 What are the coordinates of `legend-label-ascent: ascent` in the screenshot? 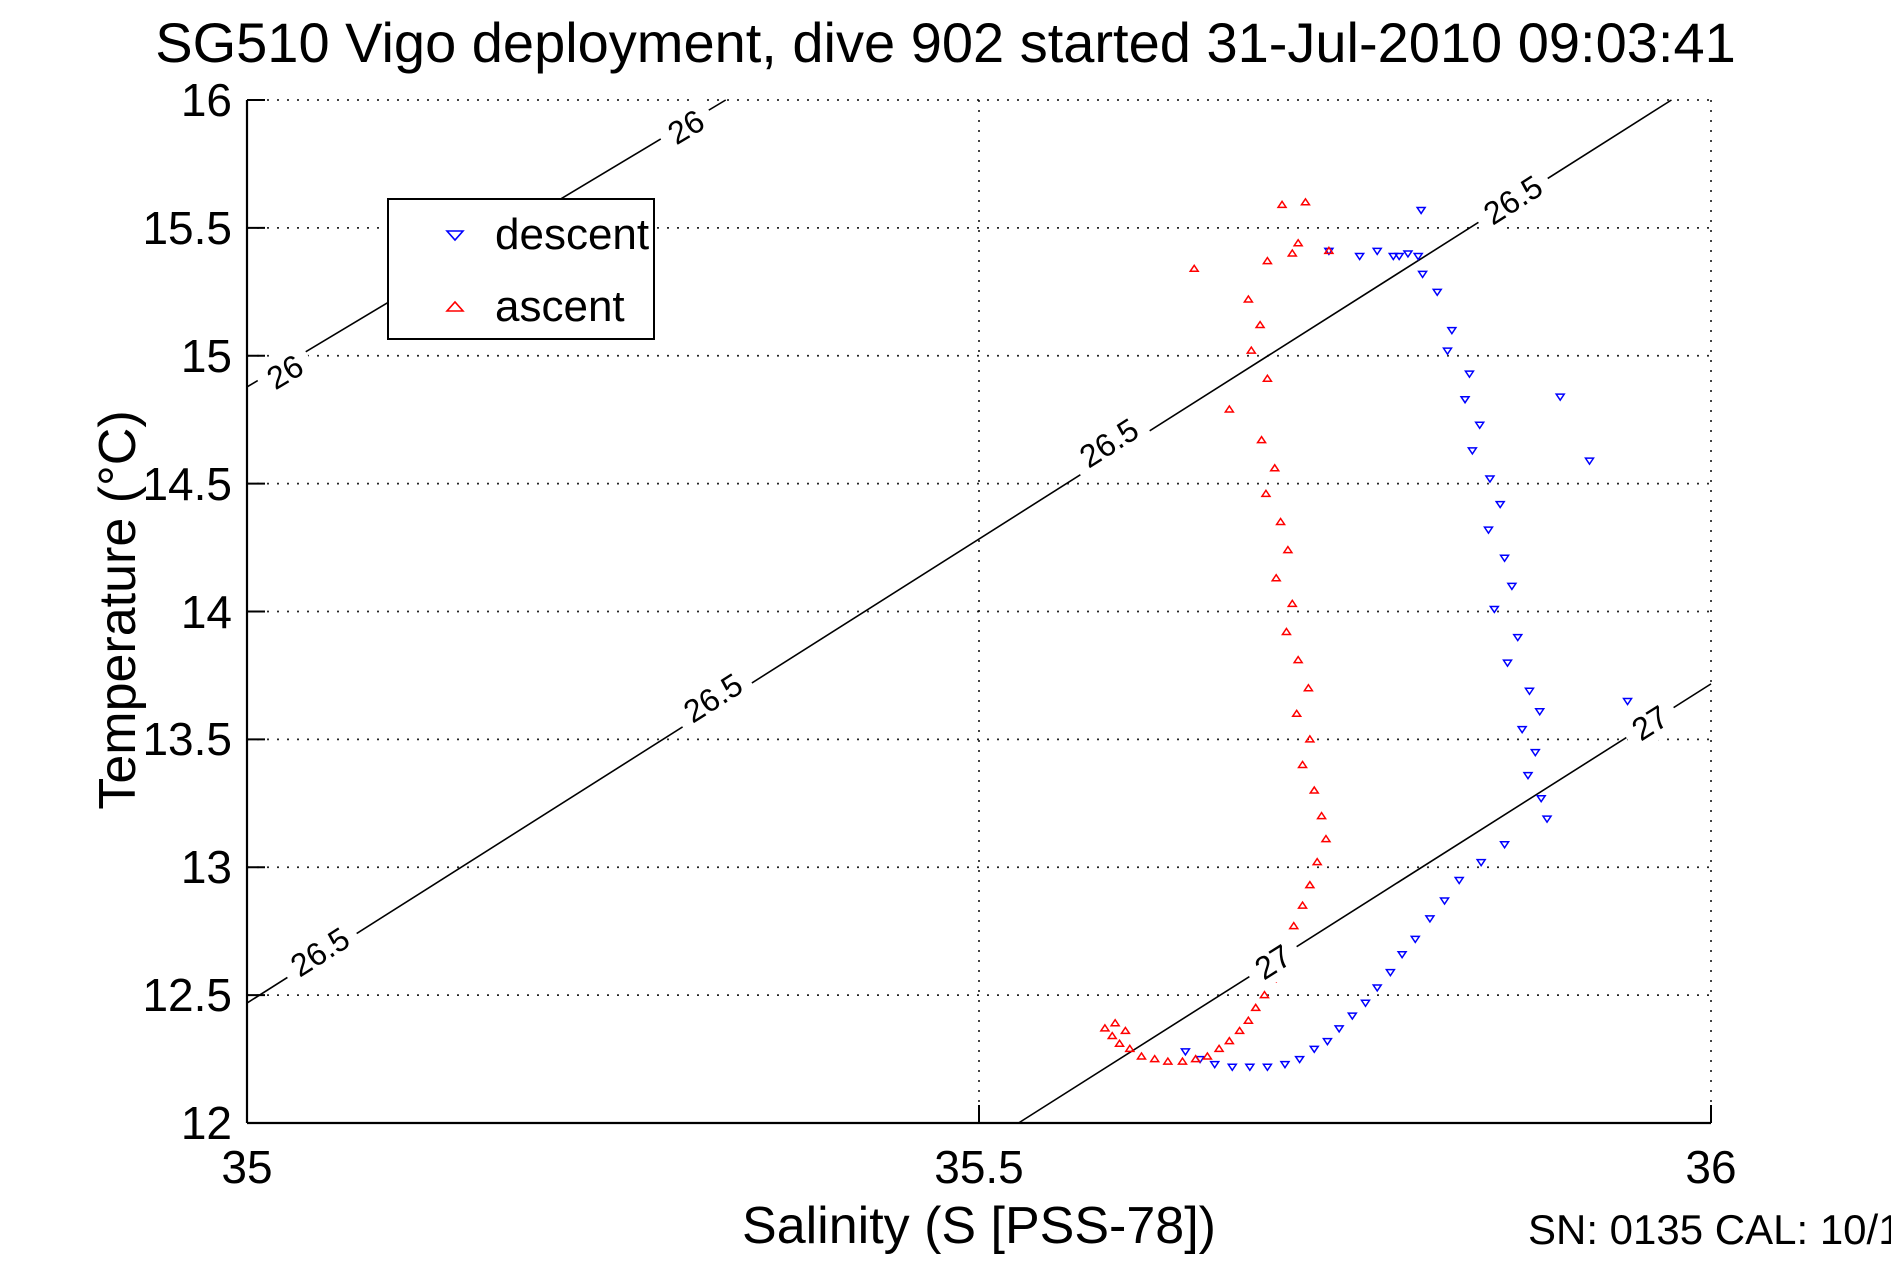 It's located at (560, 306).